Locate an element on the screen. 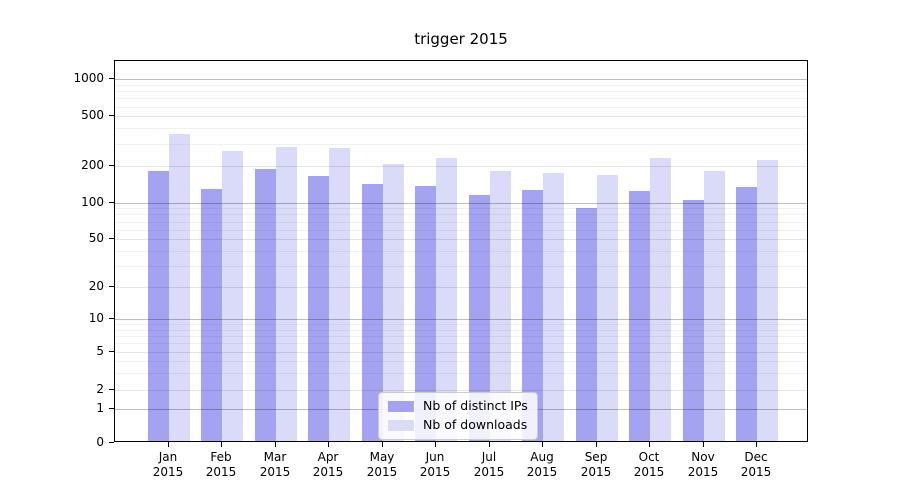 This screenshot has height=500, width=900. bar-nb-of-downloads-dec is located at coordinates (767, 300).